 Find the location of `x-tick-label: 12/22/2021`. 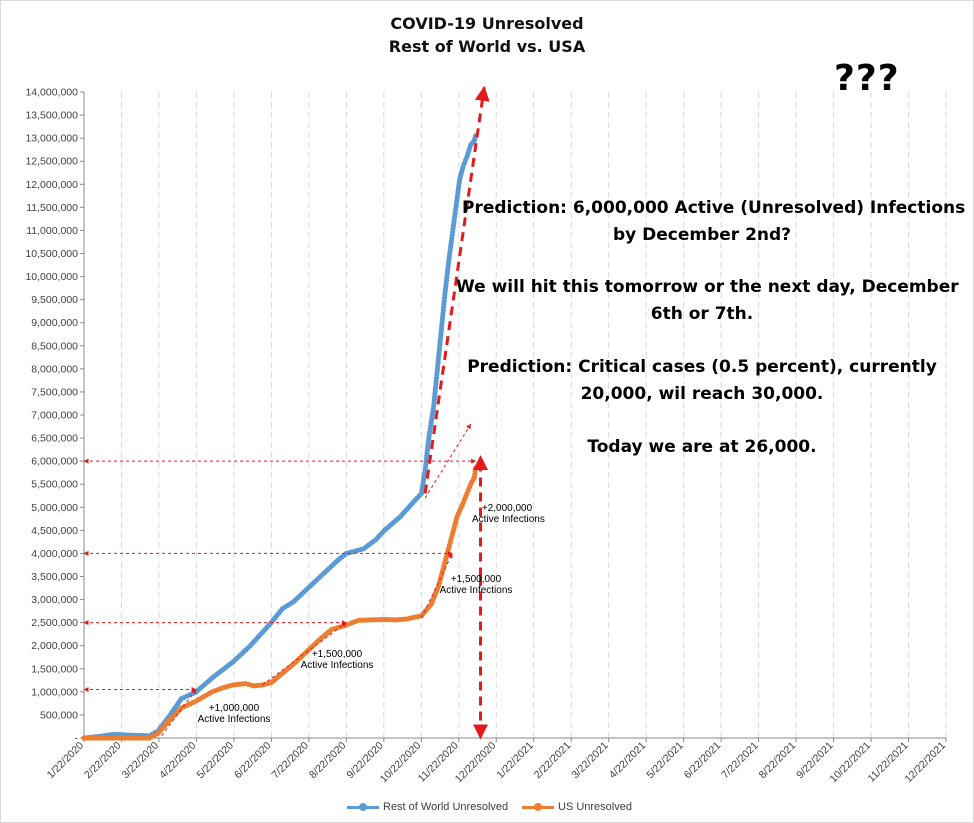

x-tick-label: 12/22/2021 is located at coordinates (925, 763).